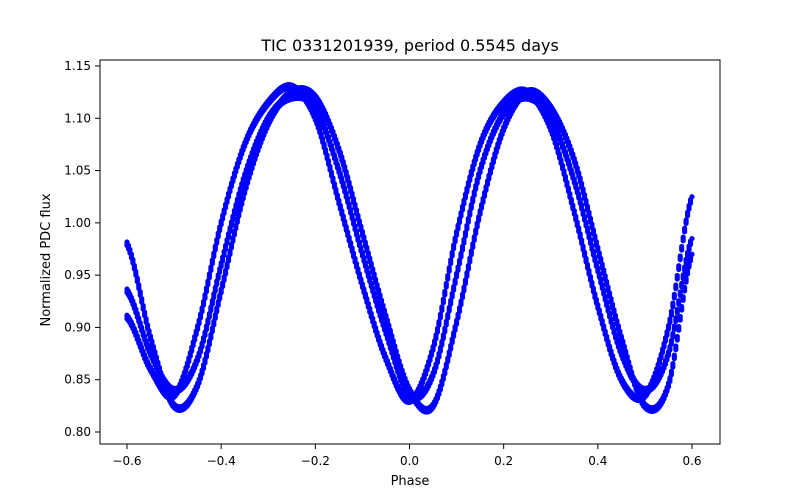 This screenshot has height=504, width=800. What do you see at coordinates (77, 380) in the screenshot?
I see `y-tick-label: 0.85` at bounding box center [77, 380].